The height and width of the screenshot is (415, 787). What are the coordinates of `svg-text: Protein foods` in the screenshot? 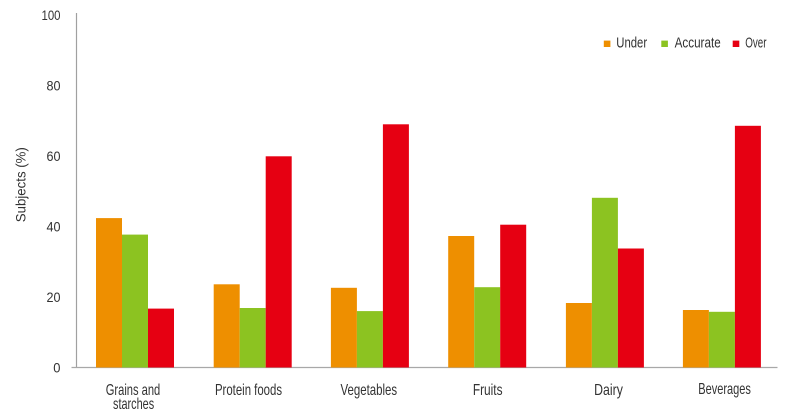 It's located at (248, 390).